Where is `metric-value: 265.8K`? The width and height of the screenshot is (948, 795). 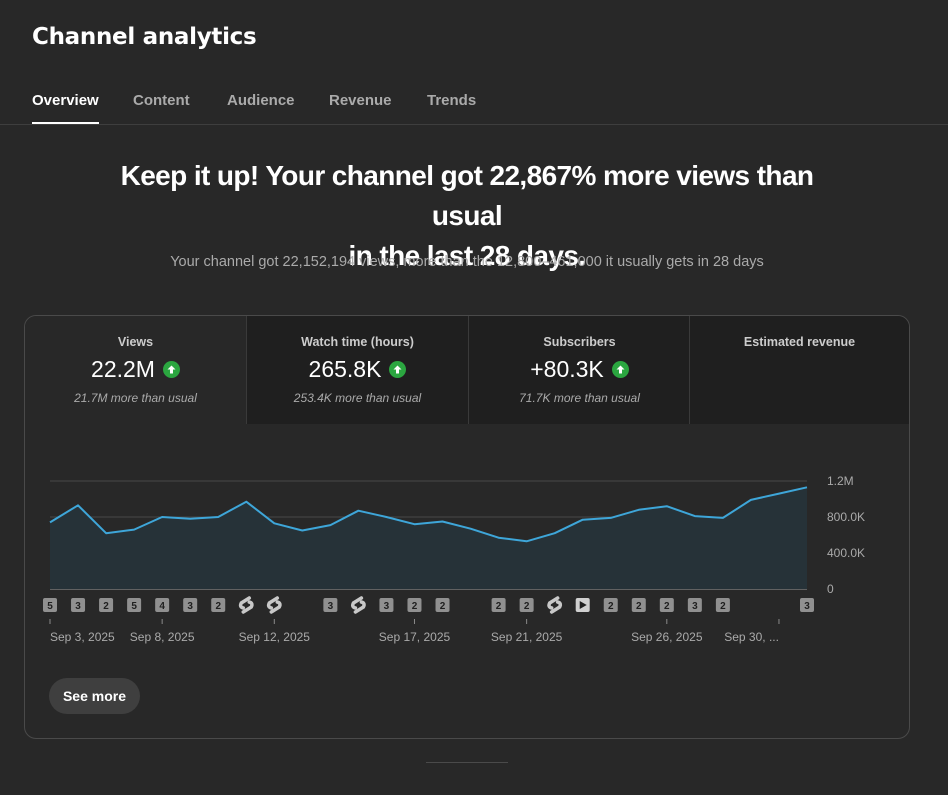 metric-value: 265.8K is located at coordinates (345, 368).